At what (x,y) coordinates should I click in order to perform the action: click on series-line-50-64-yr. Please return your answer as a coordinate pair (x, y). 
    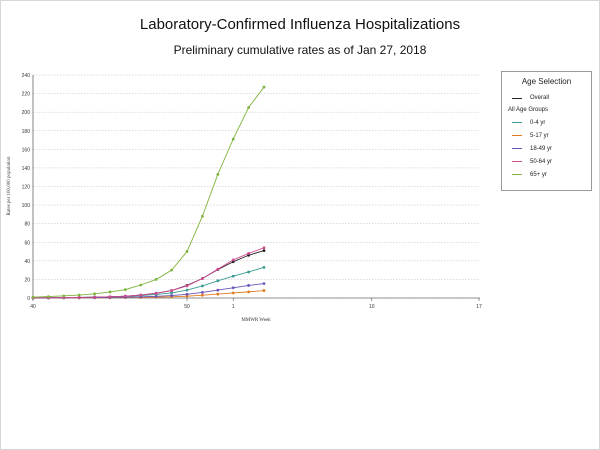
    Looking at the image, I should click on (148, 273).